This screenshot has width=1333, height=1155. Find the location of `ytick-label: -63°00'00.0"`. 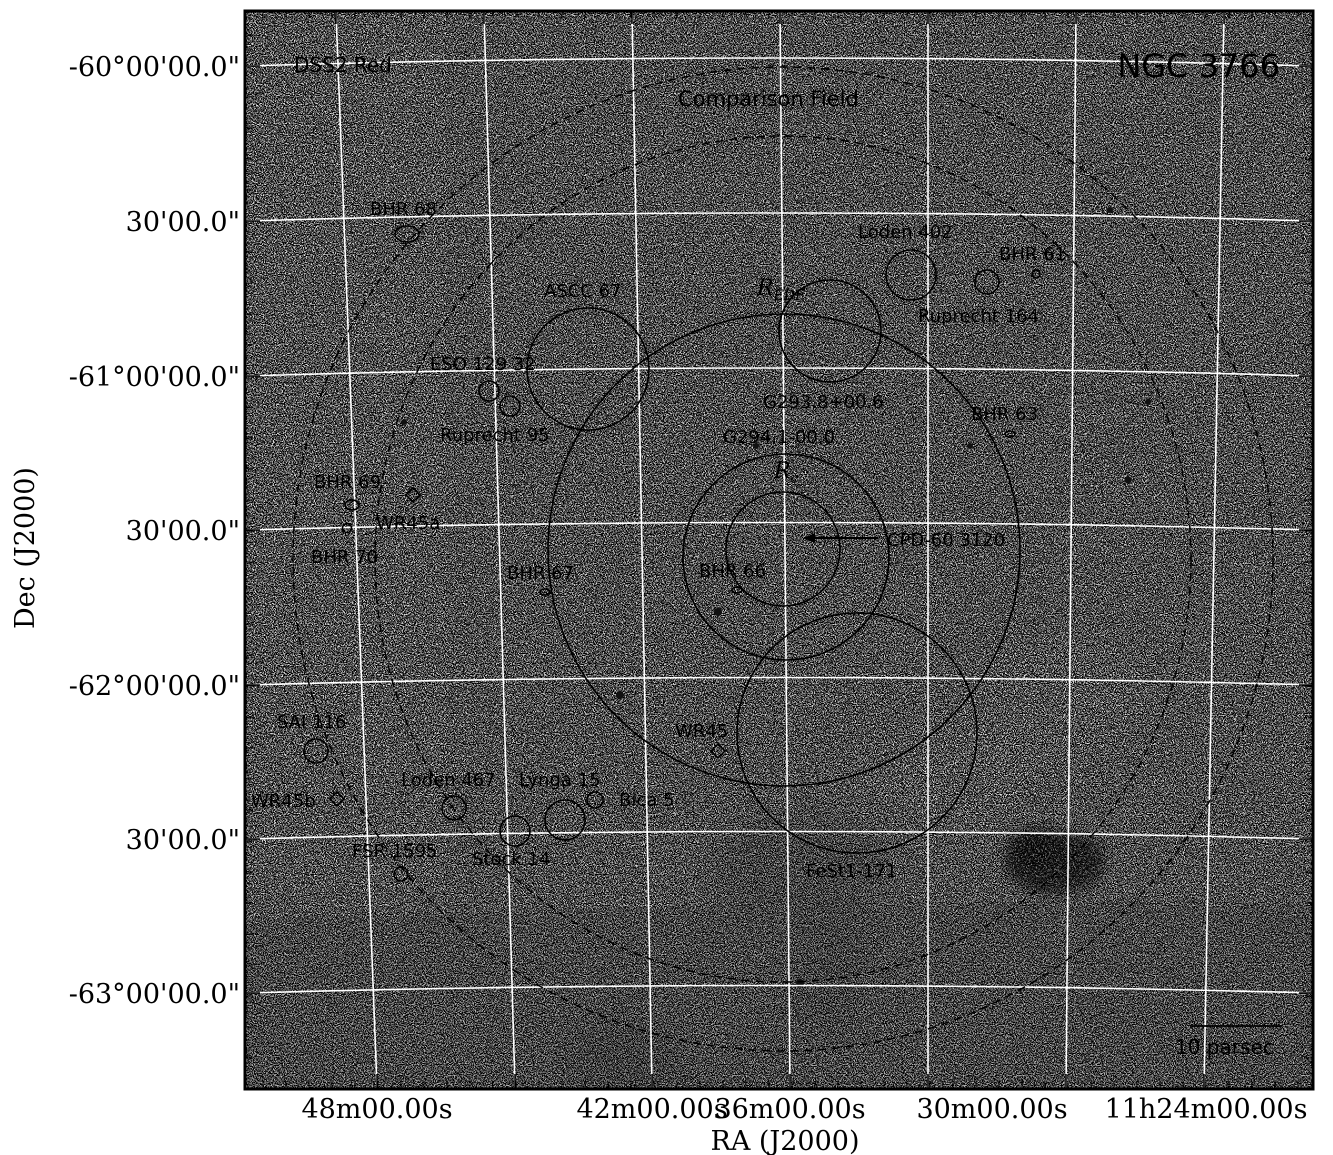

ytick-label: -63°00'00.0" is located at coordinates (154, 994).